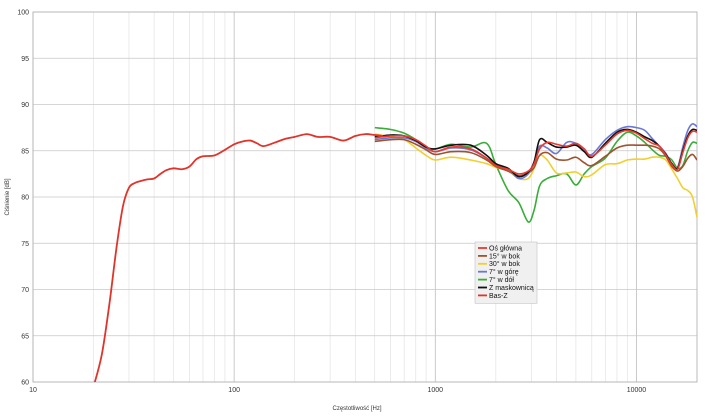 The image size is (705, 420). What do you see at coordinates (8, 196) in the screenshot?
I see `y-axis-title: Ciśnienie [dB]` at bounding box center [8, 196].